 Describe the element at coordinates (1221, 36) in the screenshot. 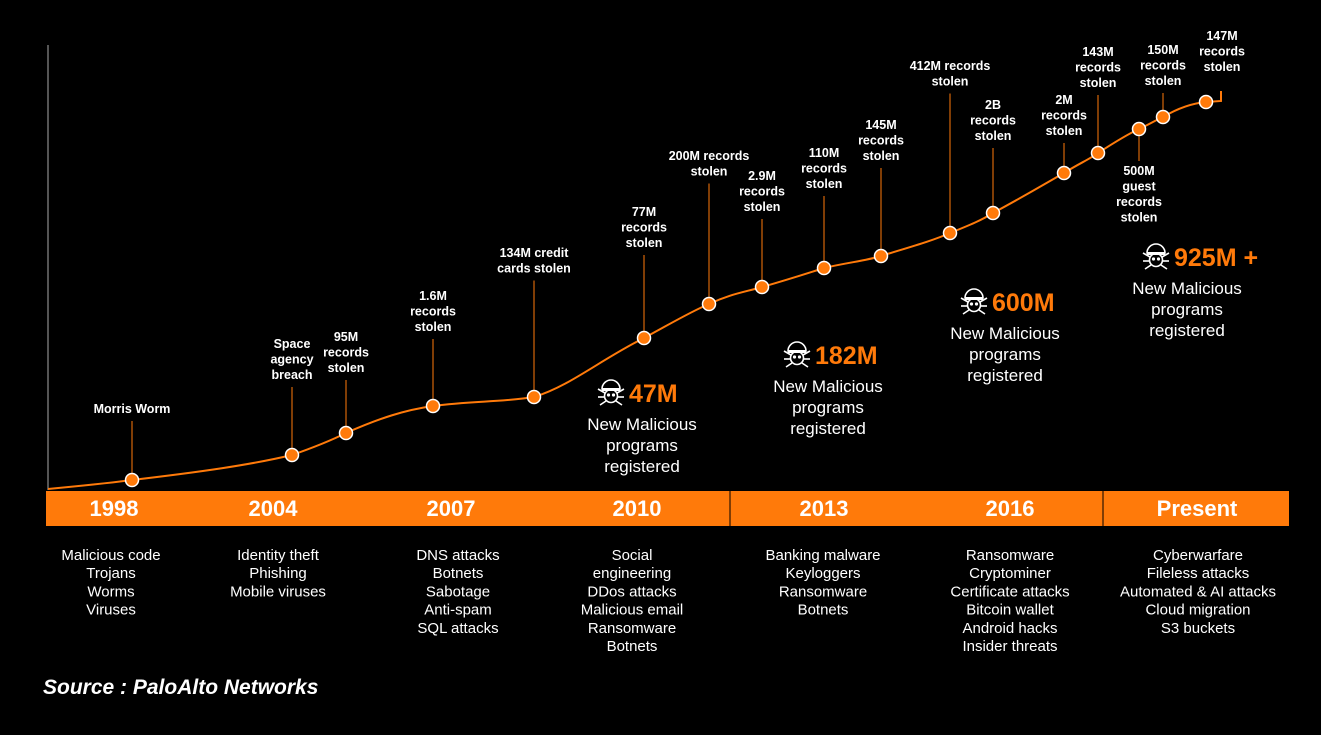

I see `event-label: 147M` at that location.